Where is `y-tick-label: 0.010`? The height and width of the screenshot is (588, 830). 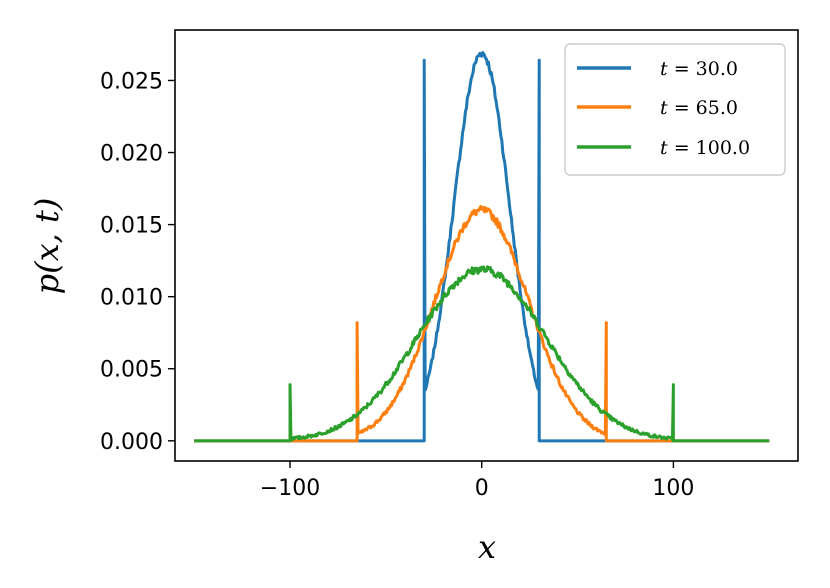
y-tick-label: 0.010 is located at coordinates (131, 298).